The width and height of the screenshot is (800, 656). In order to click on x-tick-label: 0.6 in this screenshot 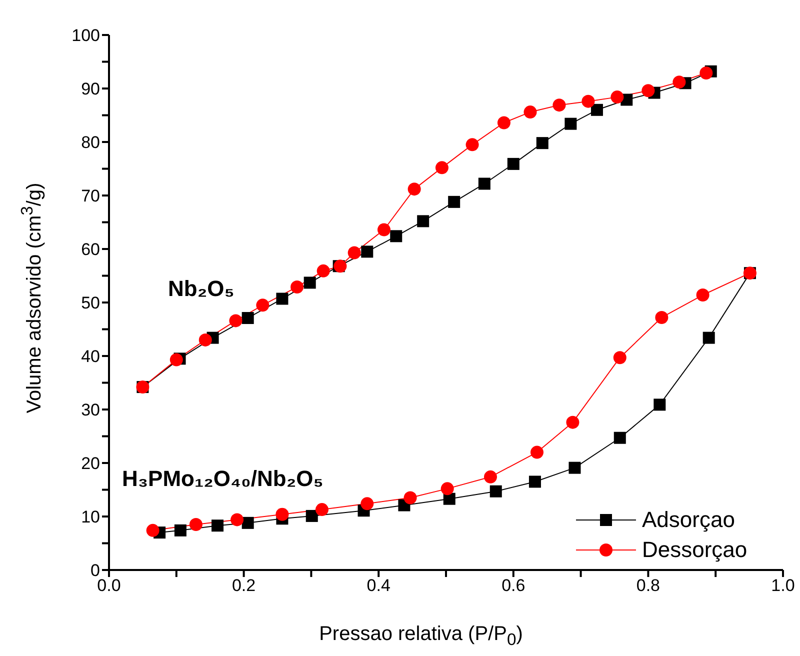, I will do `click(514, 586)`.